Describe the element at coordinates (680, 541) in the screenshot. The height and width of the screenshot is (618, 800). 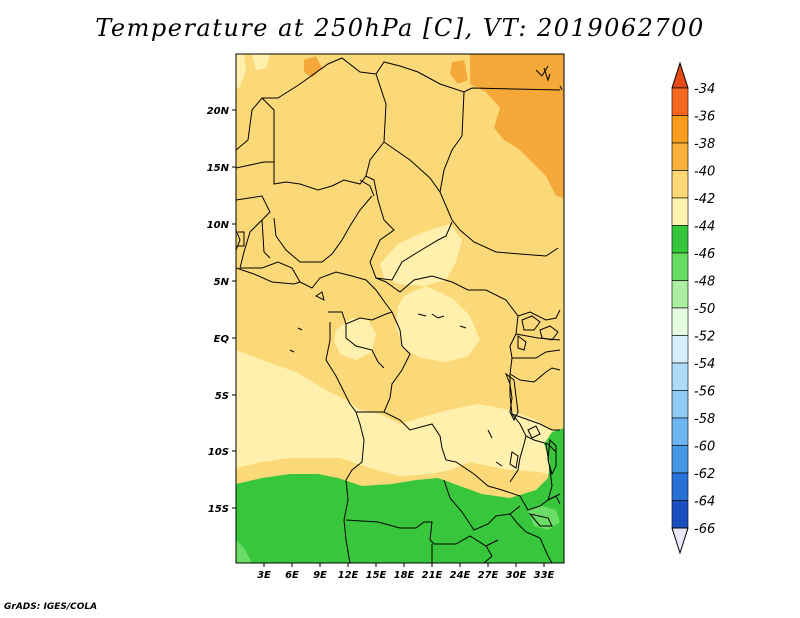
I see `colorbar-bottom-arrow` at that location.